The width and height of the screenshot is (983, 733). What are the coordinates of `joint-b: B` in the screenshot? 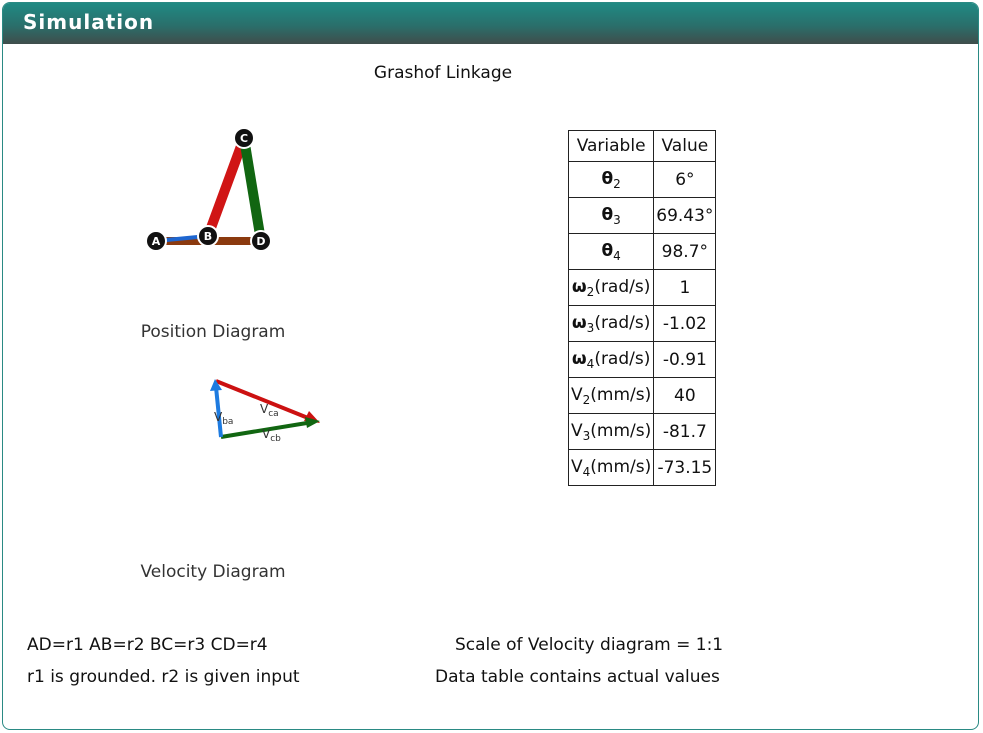 It's located at (208, 236).